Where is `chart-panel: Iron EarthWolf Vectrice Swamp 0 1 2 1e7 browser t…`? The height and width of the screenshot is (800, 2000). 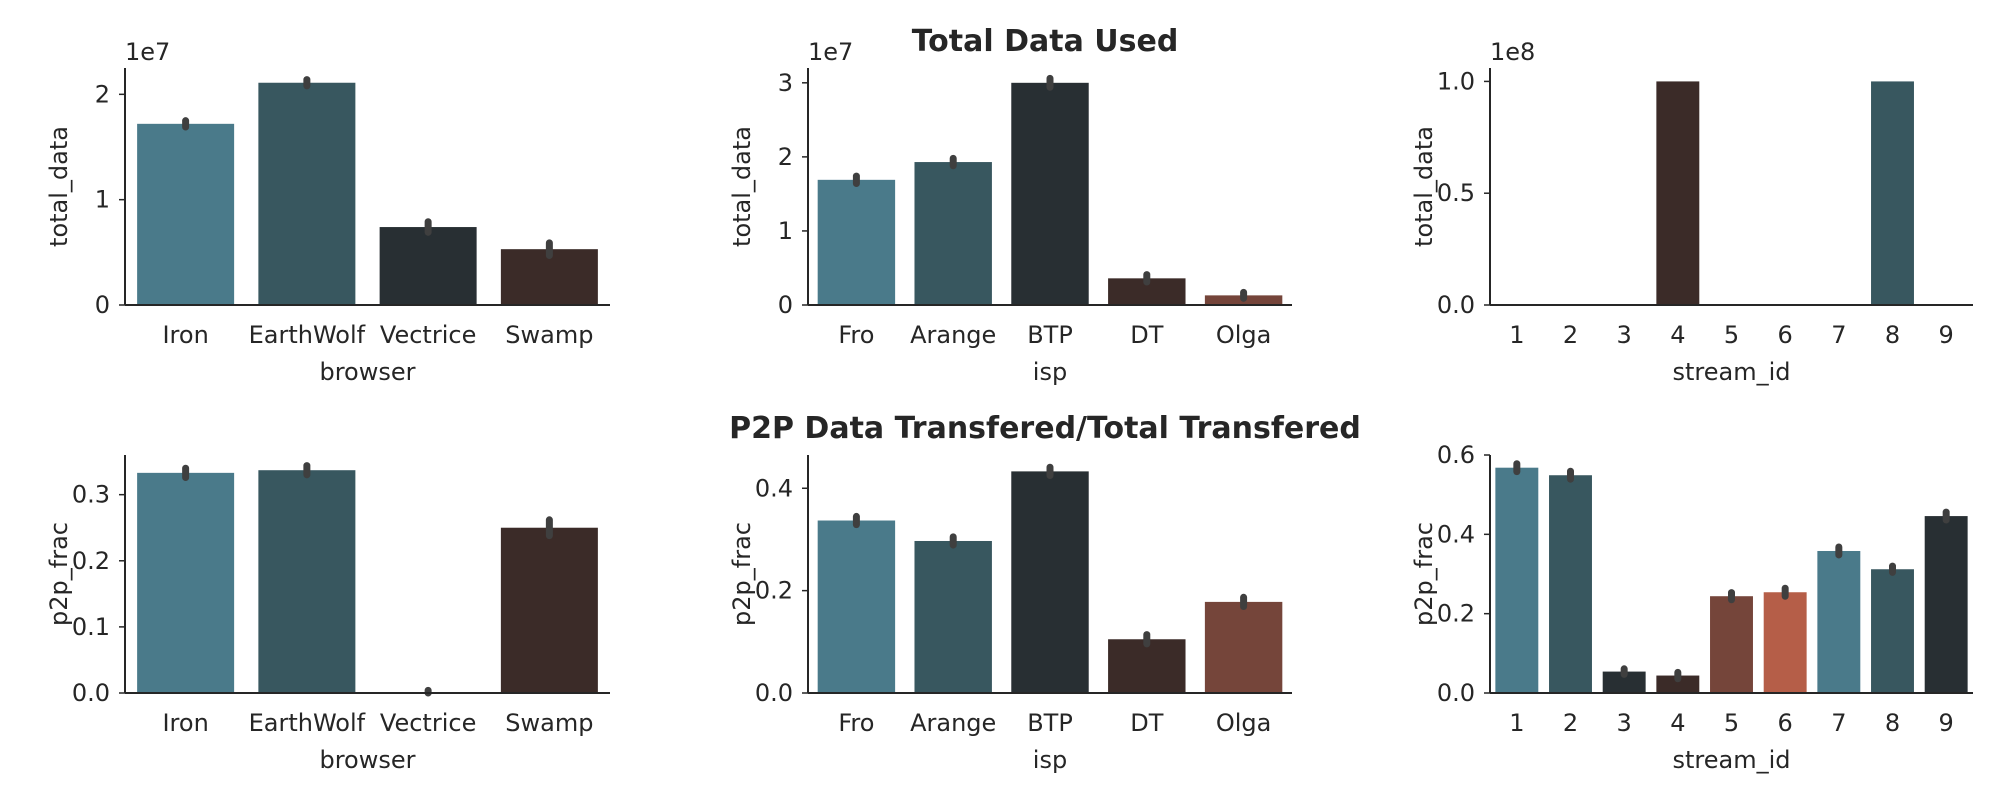 chart-panel: Iron EarthWolf Vectrice Swamp 0 1 2 1e7 browser t… is located at coordinates (327, 212).